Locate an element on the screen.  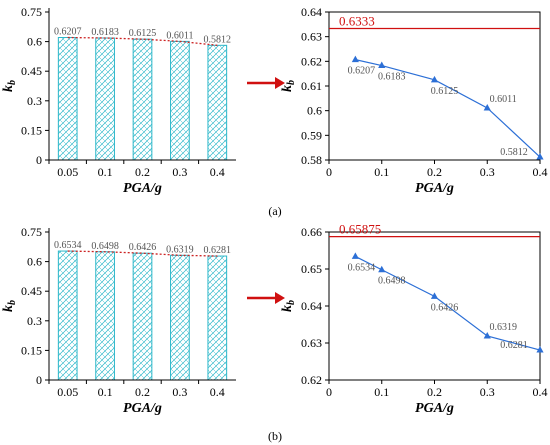
line-b-ylabel: kb is located at coordinates (288, 306).